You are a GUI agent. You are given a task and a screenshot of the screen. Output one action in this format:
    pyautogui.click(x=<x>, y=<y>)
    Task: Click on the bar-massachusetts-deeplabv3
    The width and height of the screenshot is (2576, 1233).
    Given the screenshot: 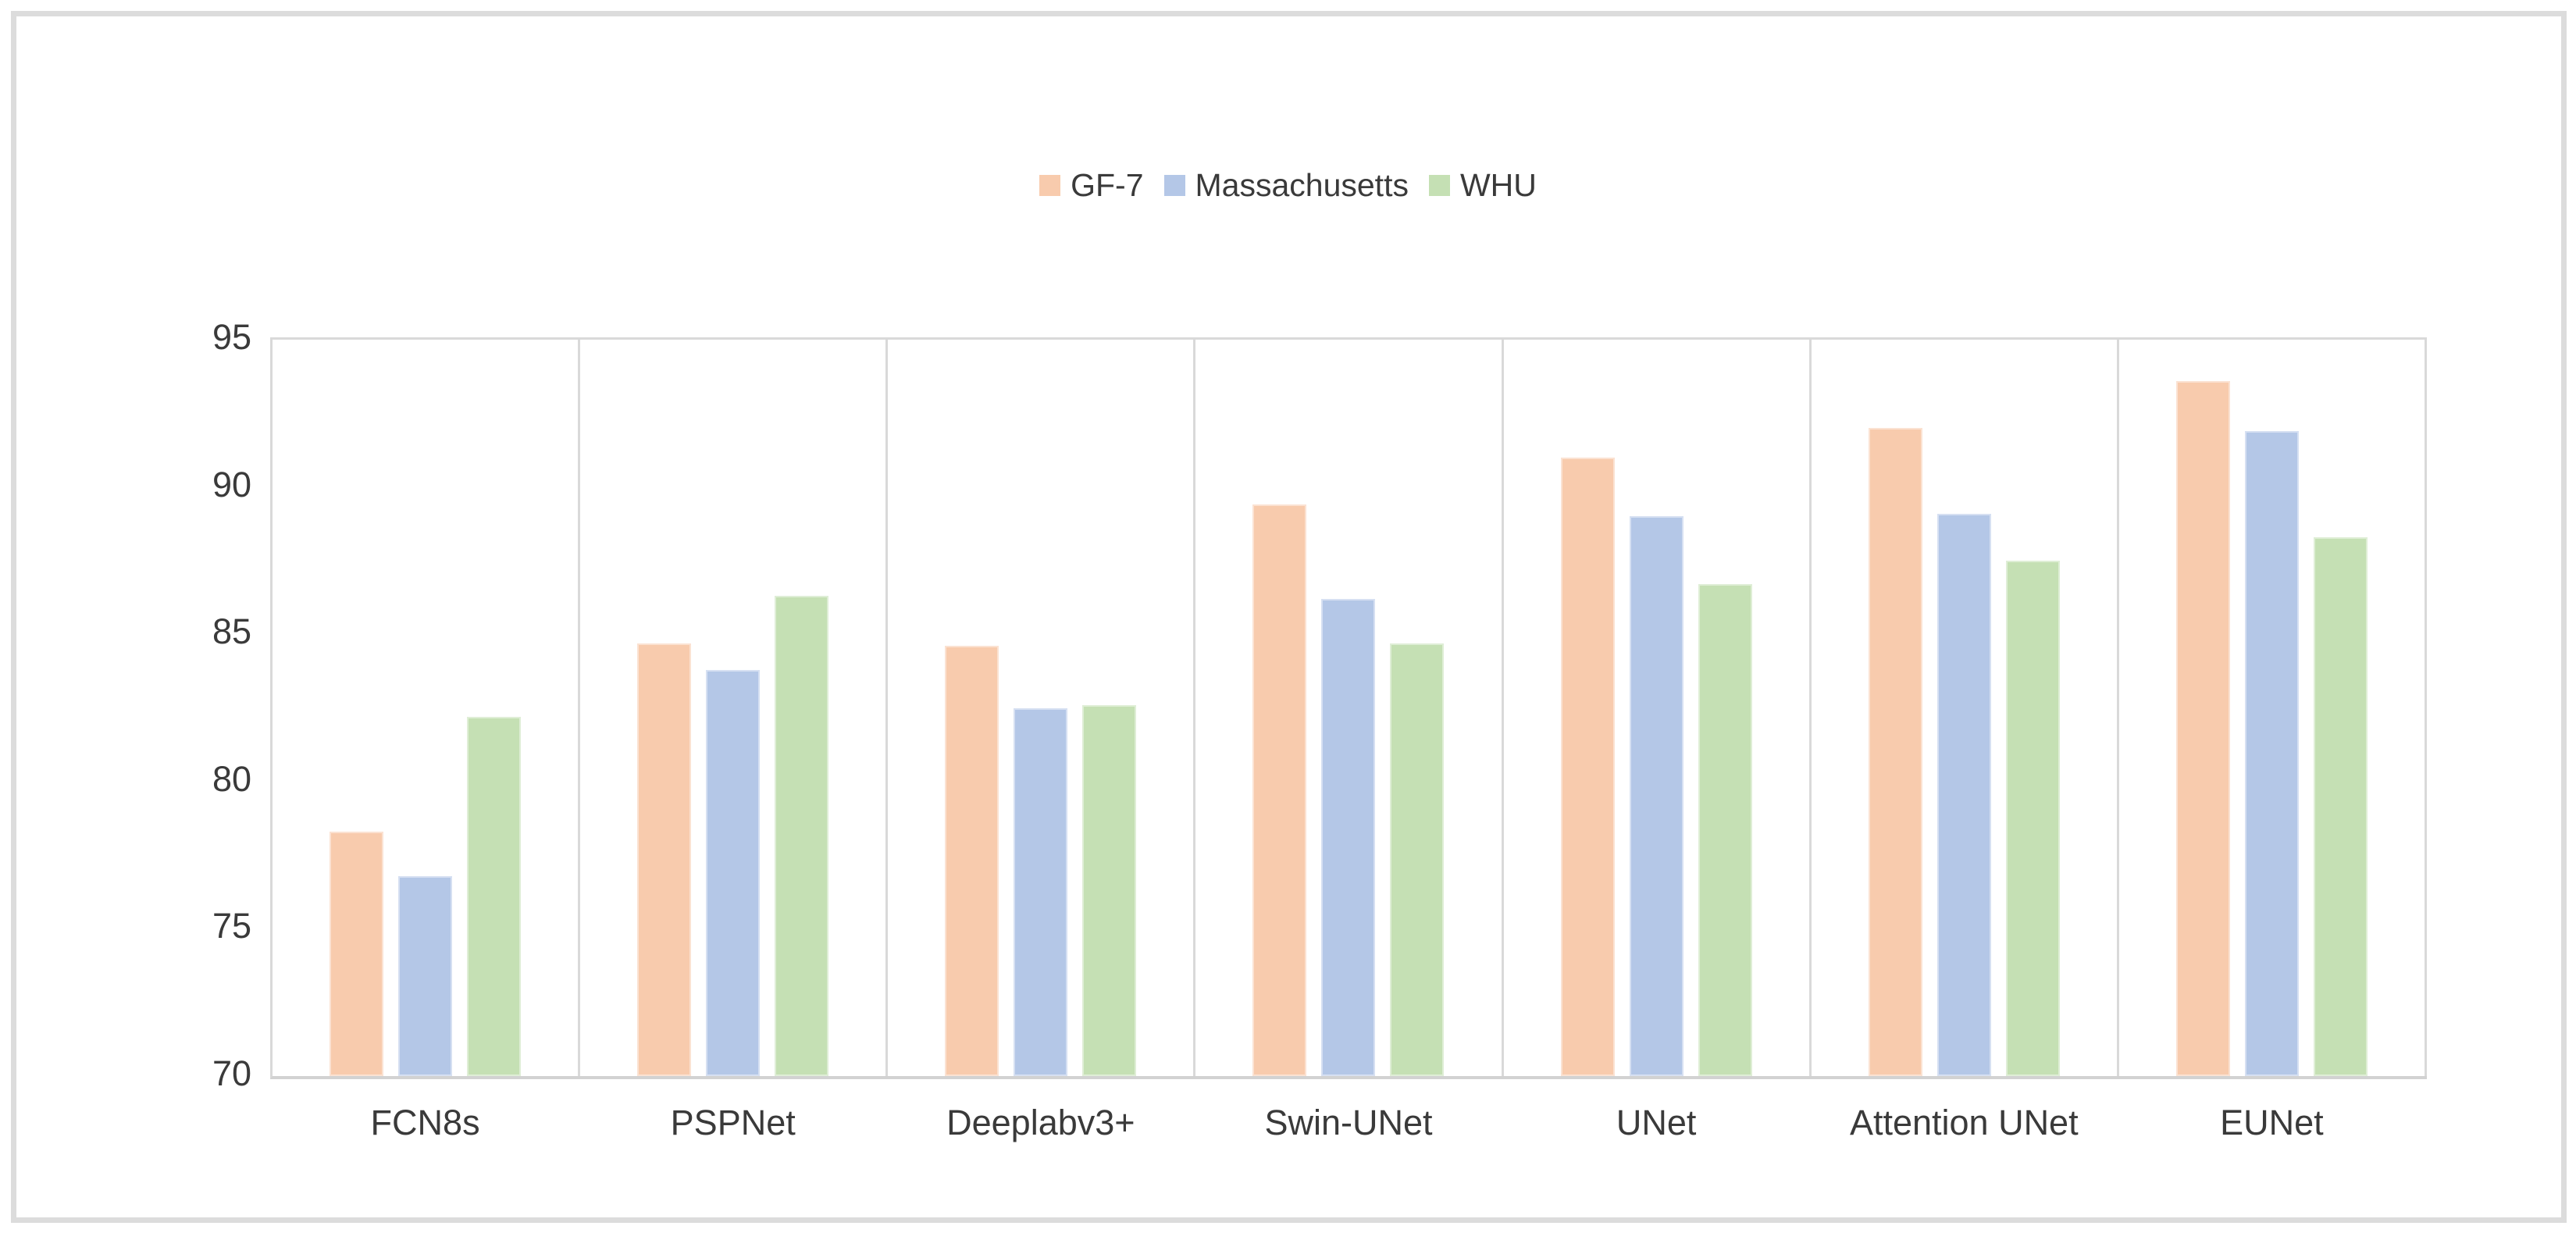 What is the action you would take?
    pyautogui.click(x=1041, y=891)
    